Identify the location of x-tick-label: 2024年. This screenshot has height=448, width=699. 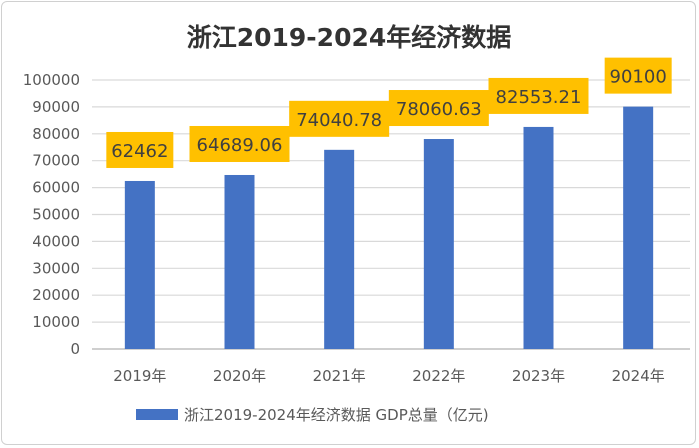
(638, 376).